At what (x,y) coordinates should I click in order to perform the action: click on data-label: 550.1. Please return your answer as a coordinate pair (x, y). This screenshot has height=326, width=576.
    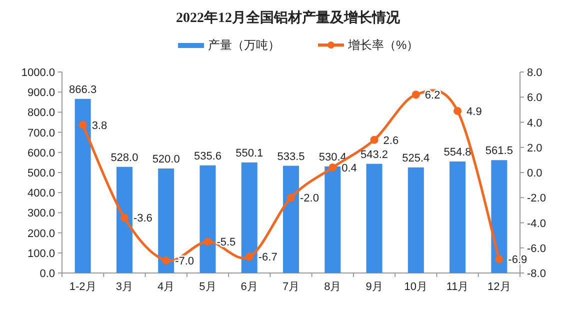
    Looking at the image, I should click on (250, 153).